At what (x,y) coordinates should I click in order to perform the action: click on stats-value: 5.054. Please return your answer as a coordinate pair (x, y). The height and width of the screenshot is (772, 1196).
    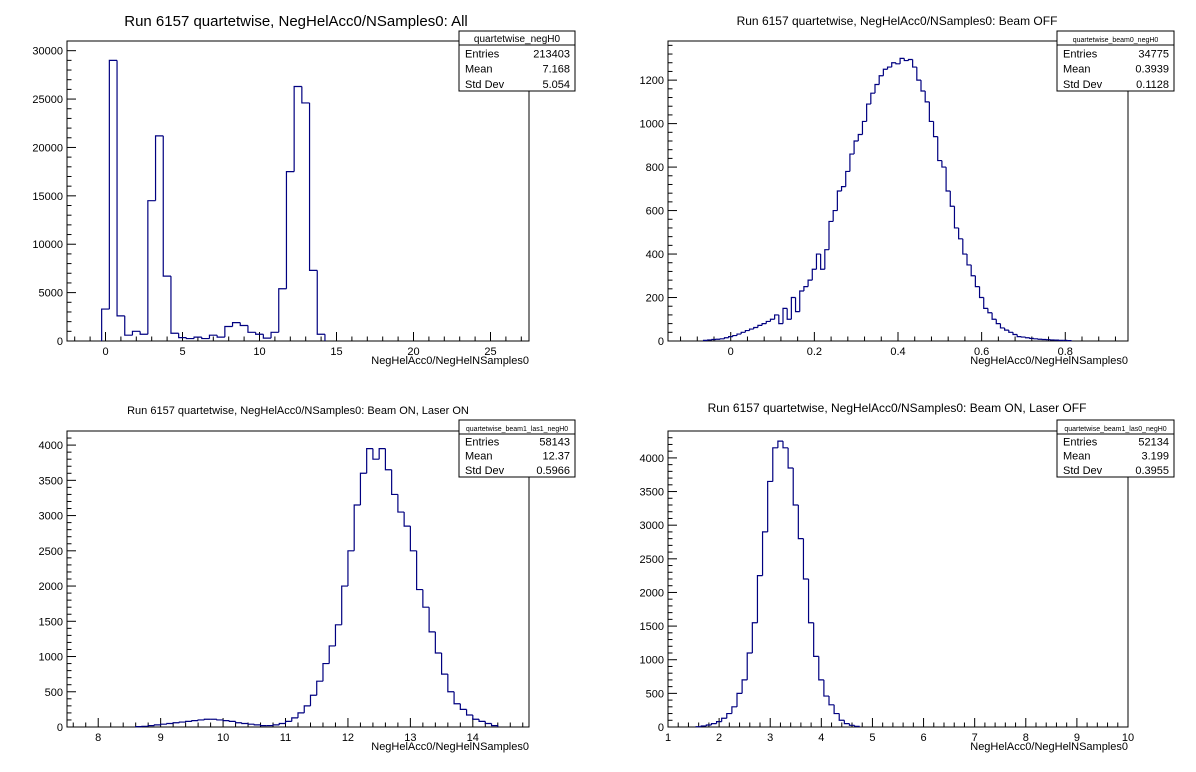
    Looking at the image, I should click on (556, 85).